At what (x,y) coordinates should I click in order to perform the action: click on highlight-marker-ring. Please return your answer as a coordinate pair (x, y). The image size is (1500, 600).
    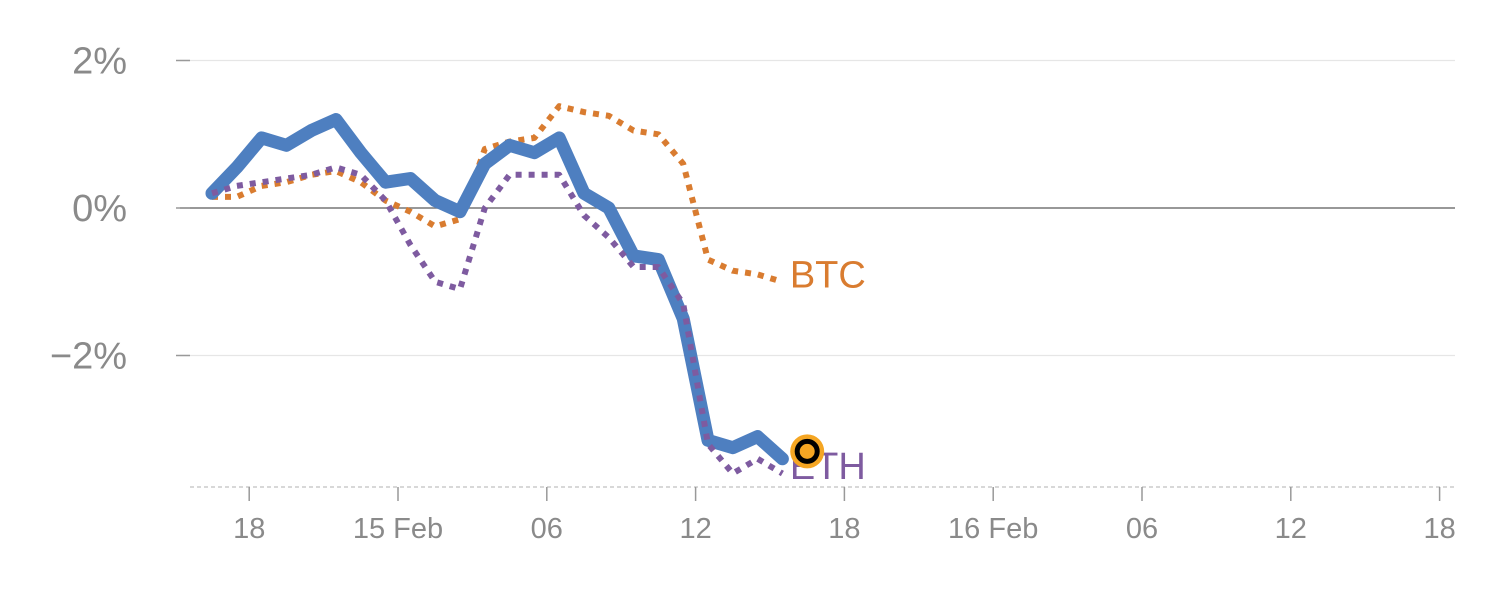
    Looking at the image, I should click on (807, 451).